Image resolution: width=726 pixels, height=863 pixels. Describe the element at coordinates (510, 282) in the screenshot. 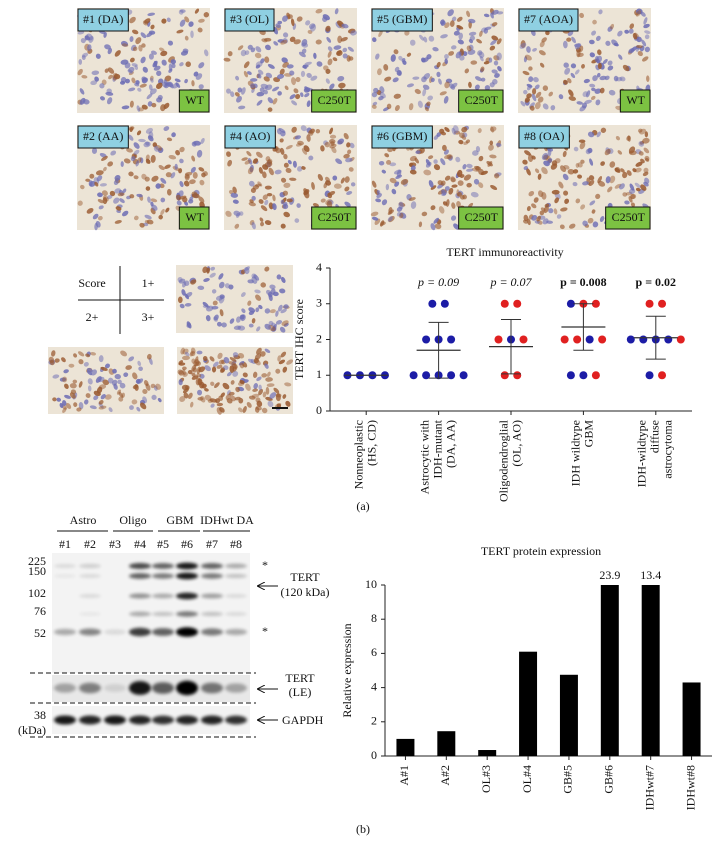

I see `p-value: p = 0.07` at that location.